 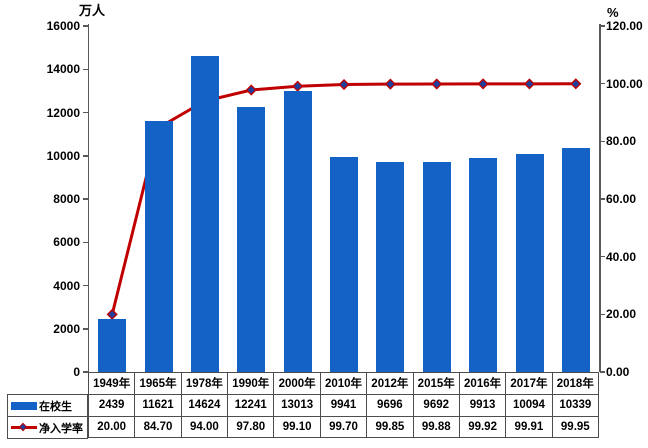 I want to click on legend-row-enrollment: 在校生, so click(x=47, y=405).